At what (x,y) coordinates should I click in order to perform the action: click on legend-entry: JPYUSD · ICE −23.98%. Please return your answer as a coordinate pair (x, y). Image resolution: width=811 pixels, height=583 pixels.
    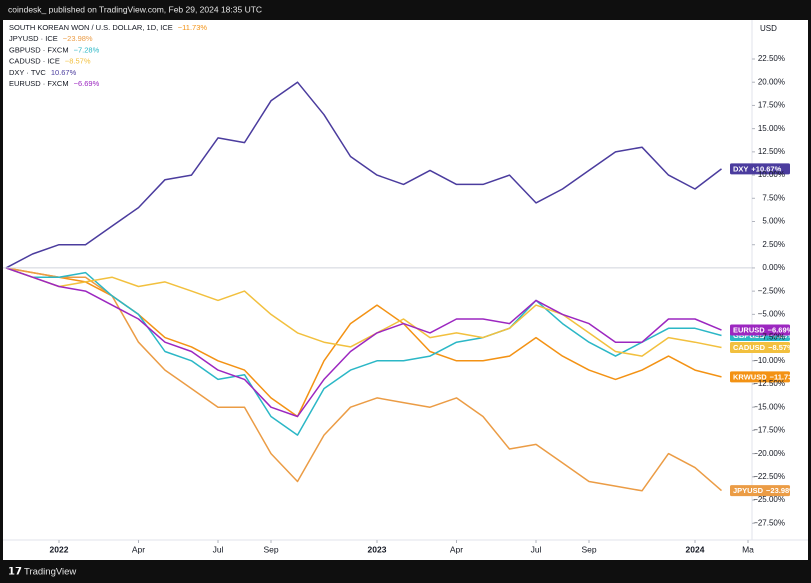
    Looking at the image, I should click on (51, 38).